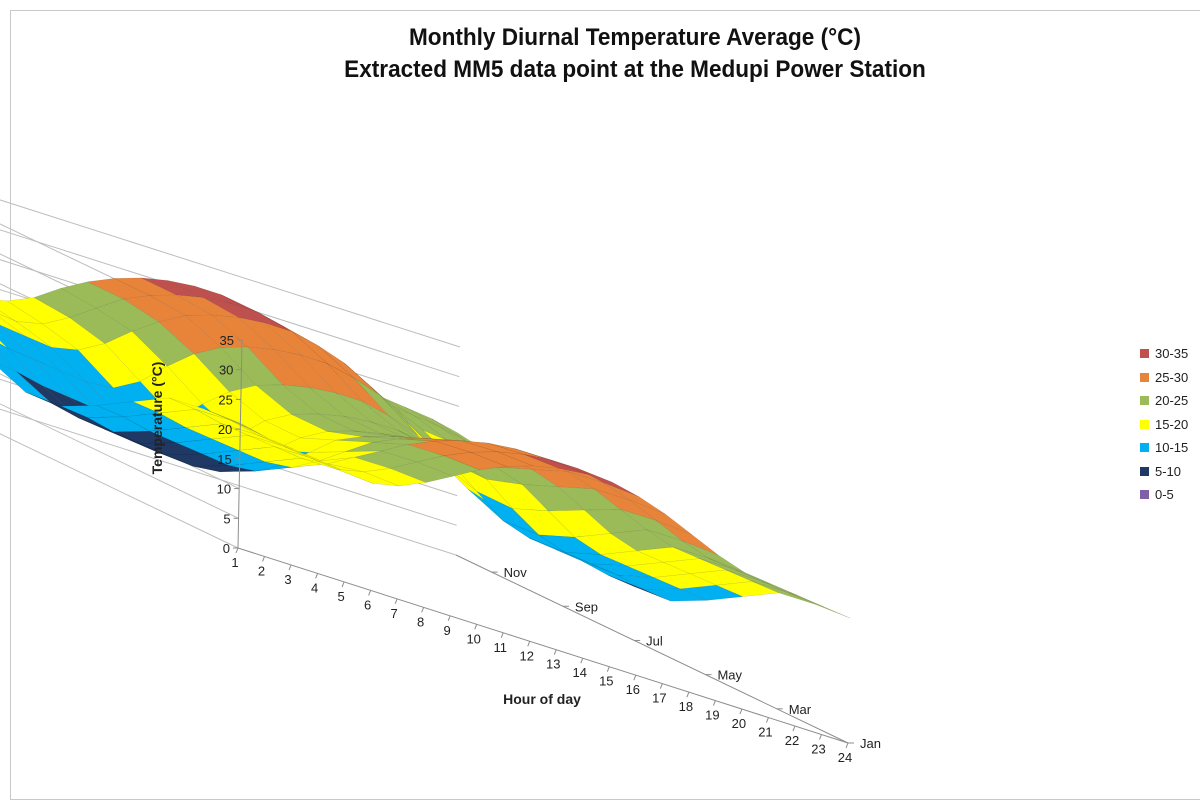 The image size is (1200, 800). Describe the element at coordinates (686, 706) in the screenshot. I see `x-tick-label: 18` at that location.